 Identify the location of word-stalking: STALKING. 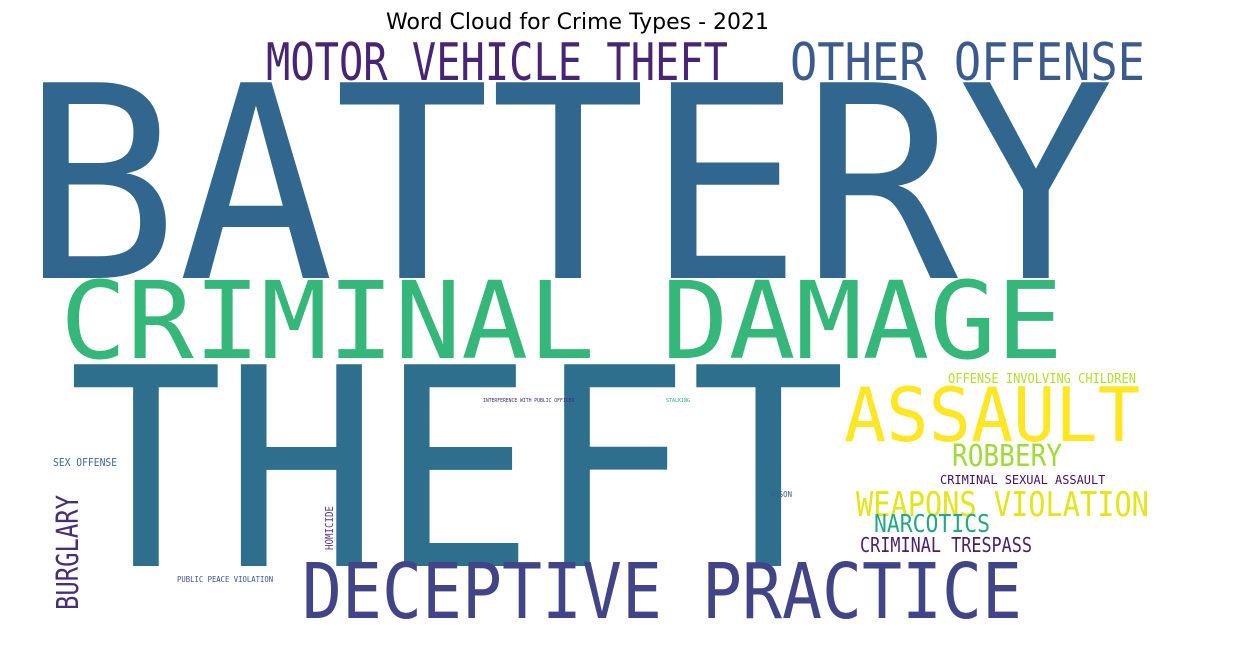
(678, 401).